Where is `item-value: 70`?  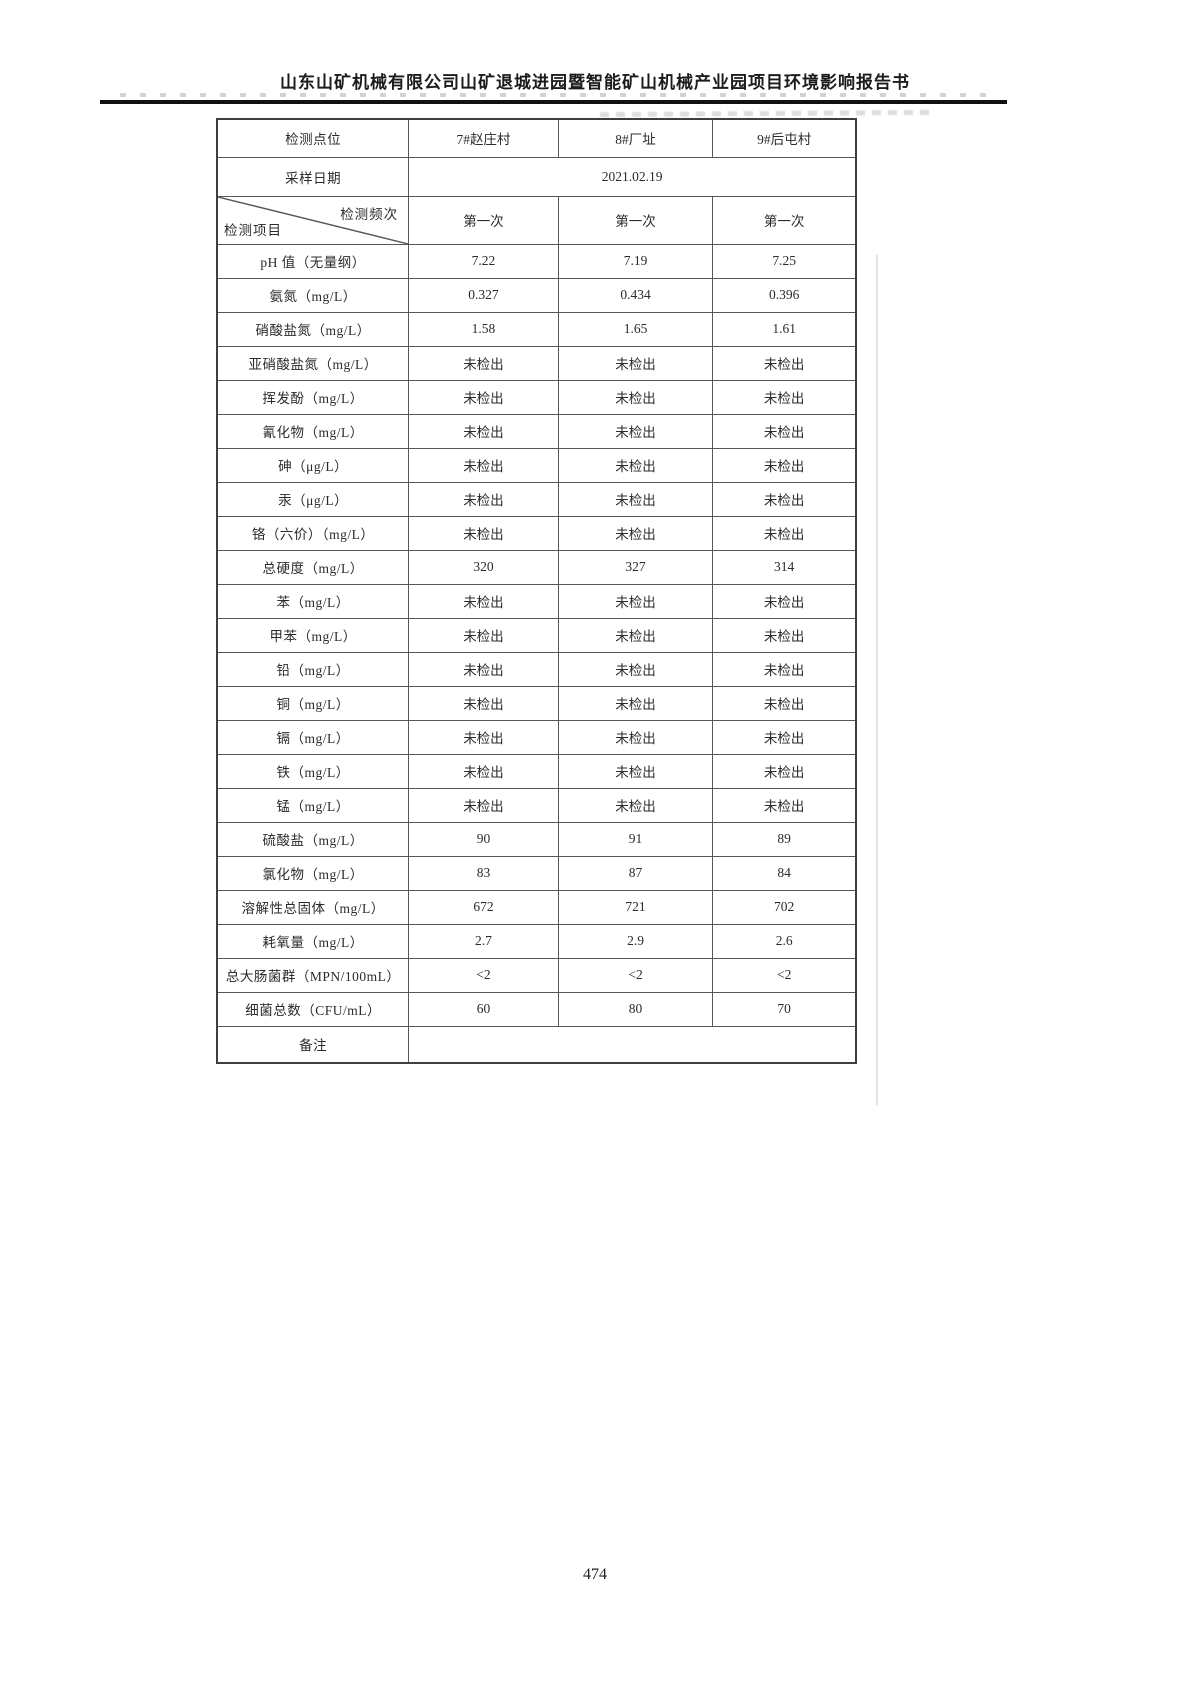
item-value: 70 is located at coordinates (784, 1009).